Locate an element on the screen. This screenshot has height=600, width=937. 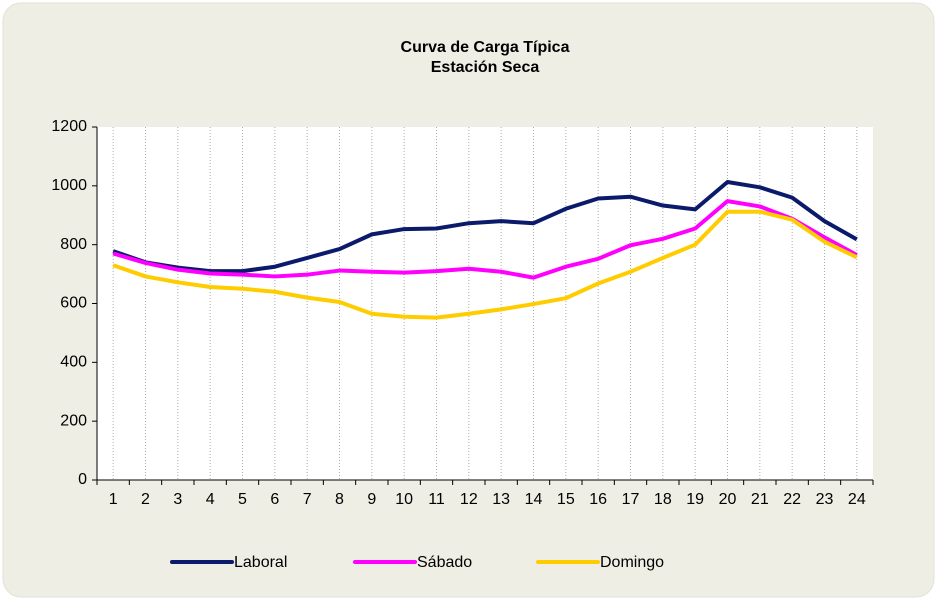
x-tick-label: 11 is located at coordinates (436, 499).